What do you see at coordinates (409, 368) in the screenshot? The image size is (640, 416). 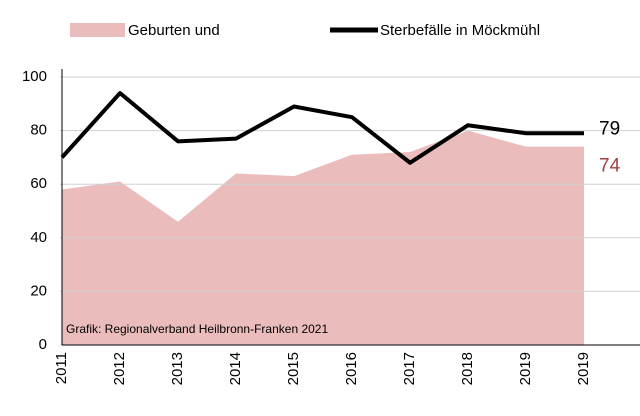 I see `x-tick-label: 2017` at bounding box center [409, 368].